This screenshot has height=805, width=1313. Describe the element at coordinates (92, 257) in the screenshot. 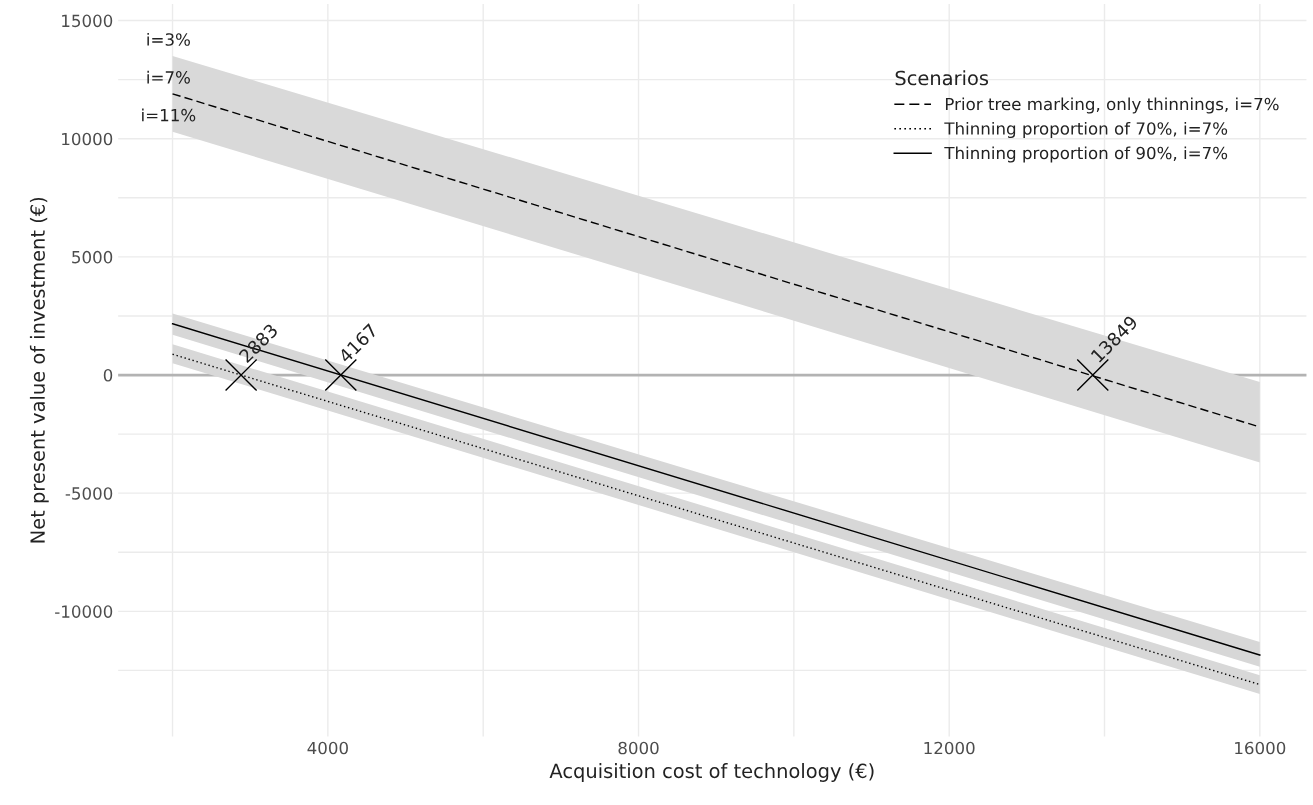

I see `y-tick-label: 5000` at that location.